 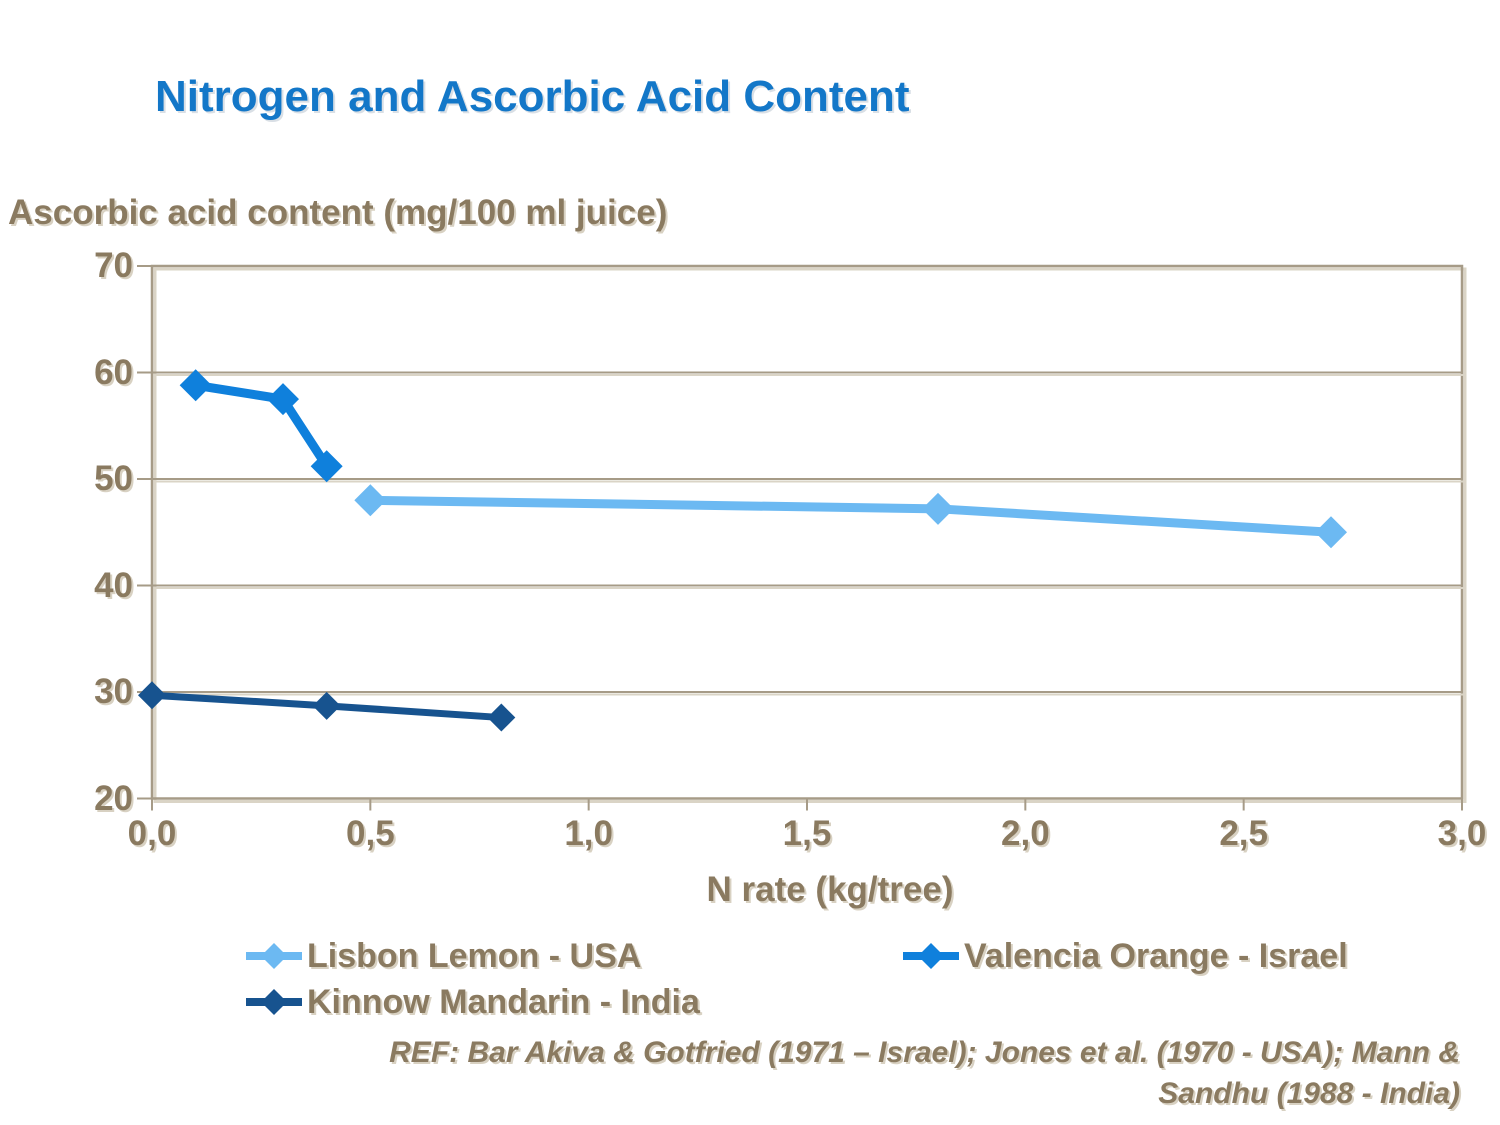 What do you see at coordinates (338, 212) in the screenshot?
I see `y-axis-title: Ascorbic acid content (mg/100 ml juice)` at bounding box center [338, 212].